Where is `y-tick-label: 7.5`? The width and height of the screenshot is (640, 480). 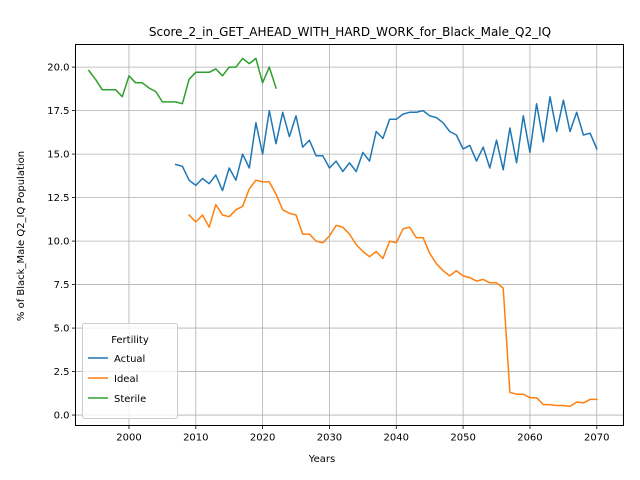
y-tick-label: 7.5 is located at coordinates (62, 285).